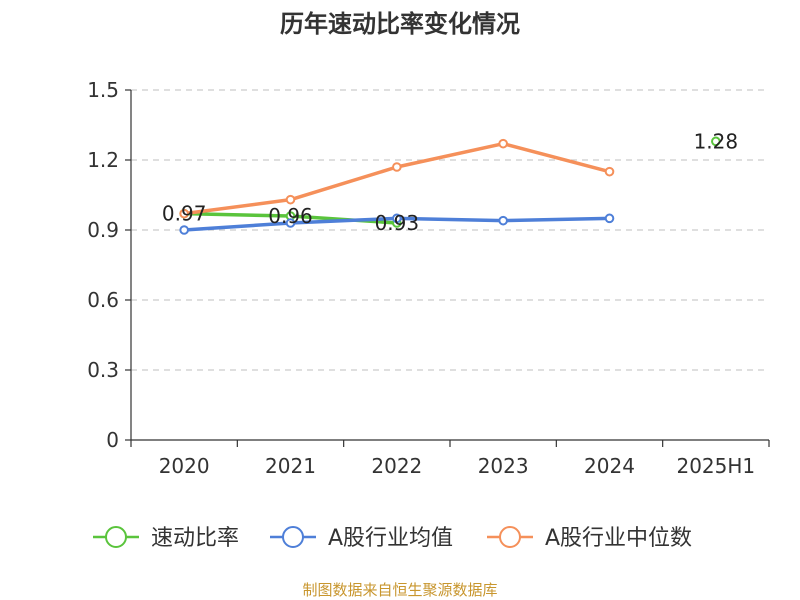  What do you see at coordinates (103, 300) in the screenshot?
I see `y-tick-label: 0.6` at bounding box center [103, 300].